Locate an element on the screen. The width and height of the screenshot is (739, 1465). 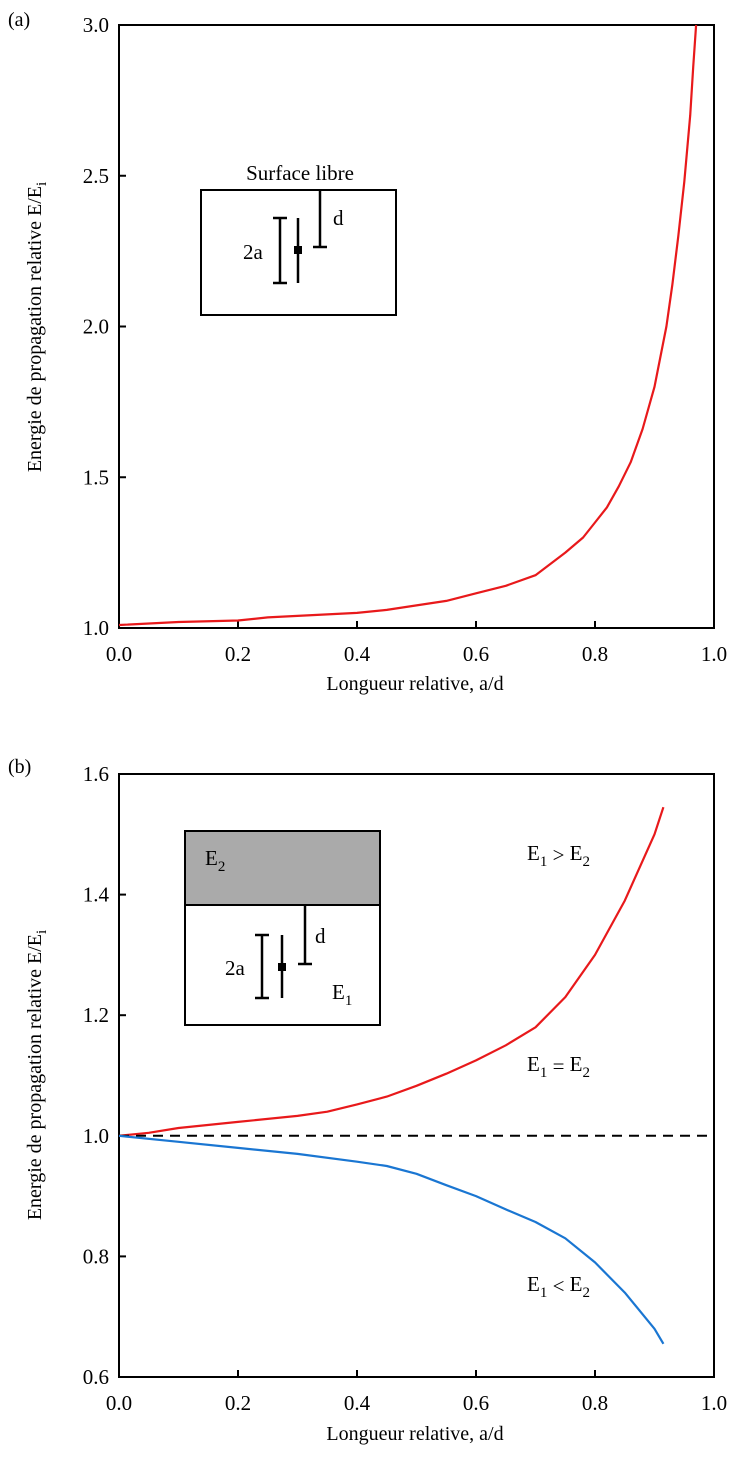
panel-label-b: (b) is located at coordinates (19, 767).